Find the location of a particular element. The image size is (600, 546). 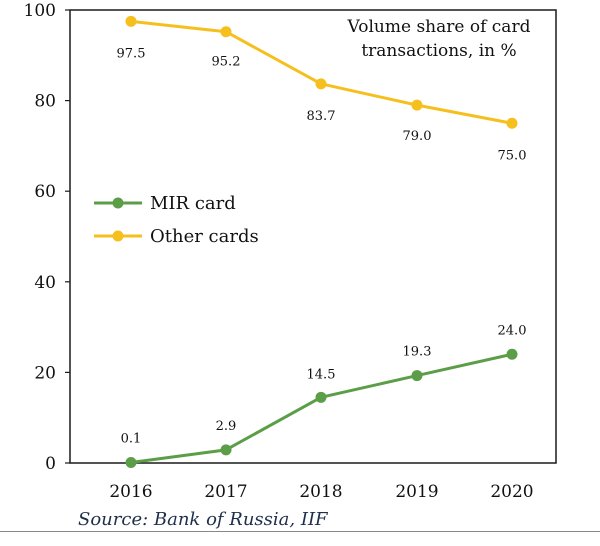

mir-card-data-label: 19.3 is located at coordinates (417, 352).